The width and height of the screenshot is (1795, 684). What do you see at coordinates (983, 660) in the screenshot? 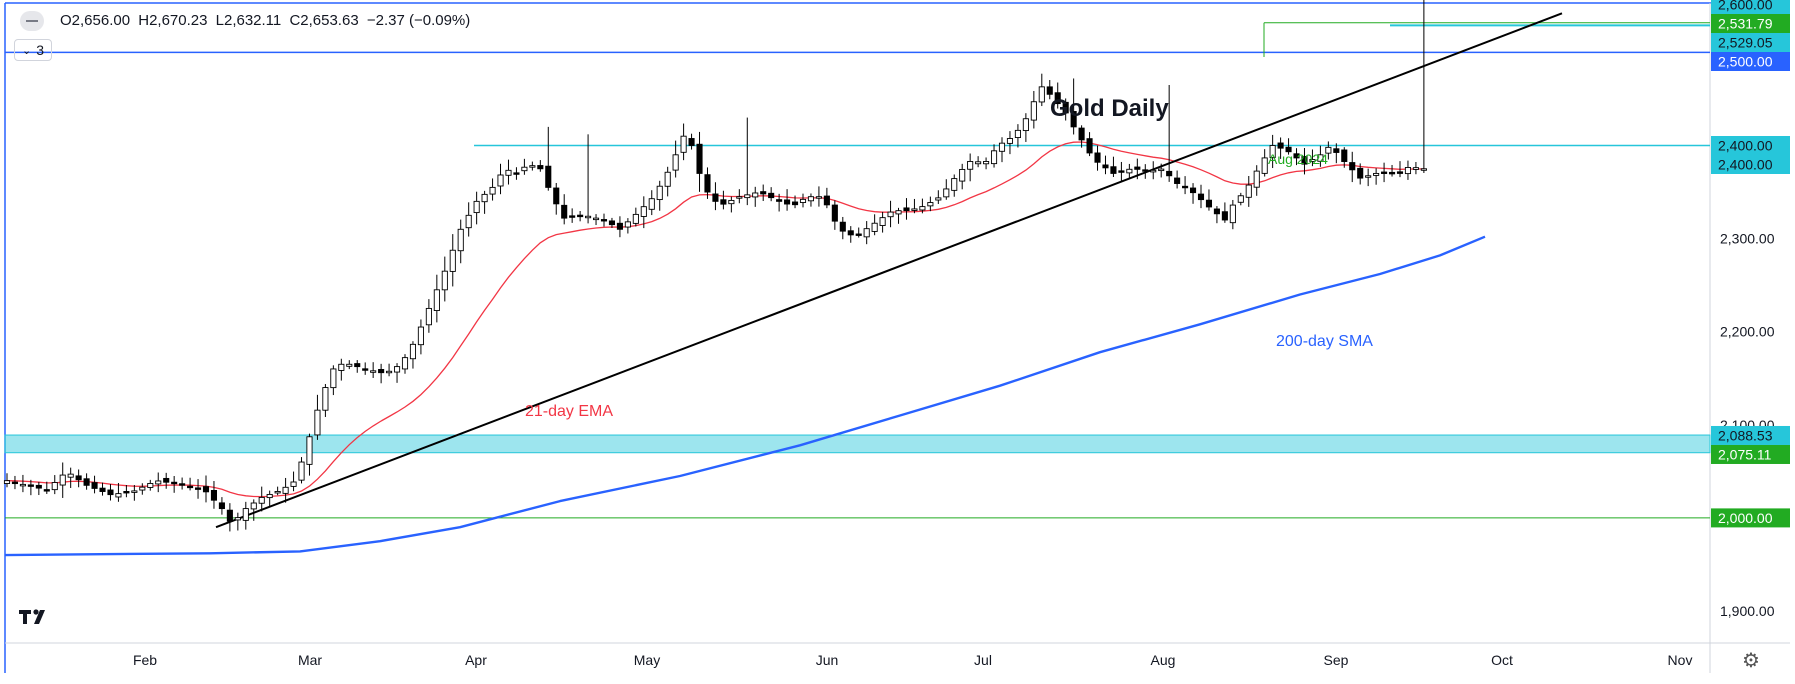
I see `x-tick-label: Jul` at bounding box center [983, 660].